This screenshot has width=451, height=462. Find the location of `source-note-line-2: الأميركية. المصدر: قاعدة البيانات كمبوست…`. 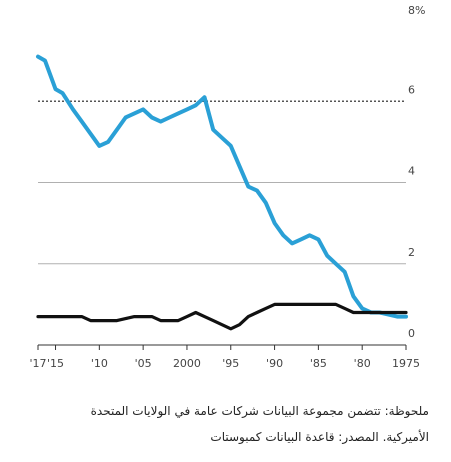

source-note-line-2: الأميركية. المصدر: قاعدة البيانات كمبوست… is located at coordinates (319, 437).